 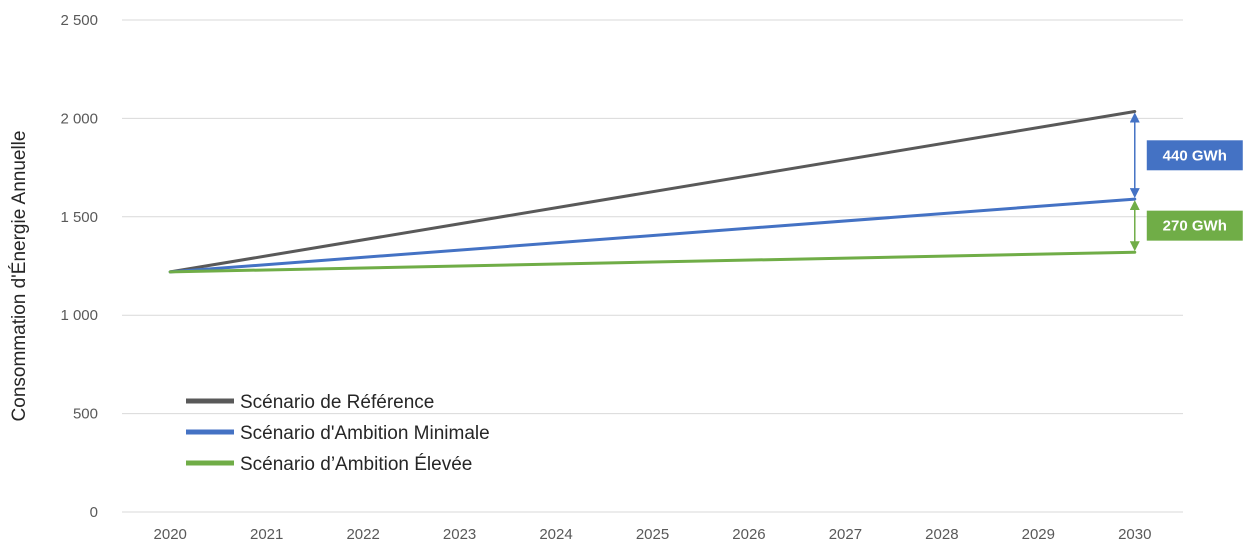 What do you see at coordinates (337, 402) in the screenshot?
I see `legend-label: Scénario de Référence` at bounding box center [337, 402].